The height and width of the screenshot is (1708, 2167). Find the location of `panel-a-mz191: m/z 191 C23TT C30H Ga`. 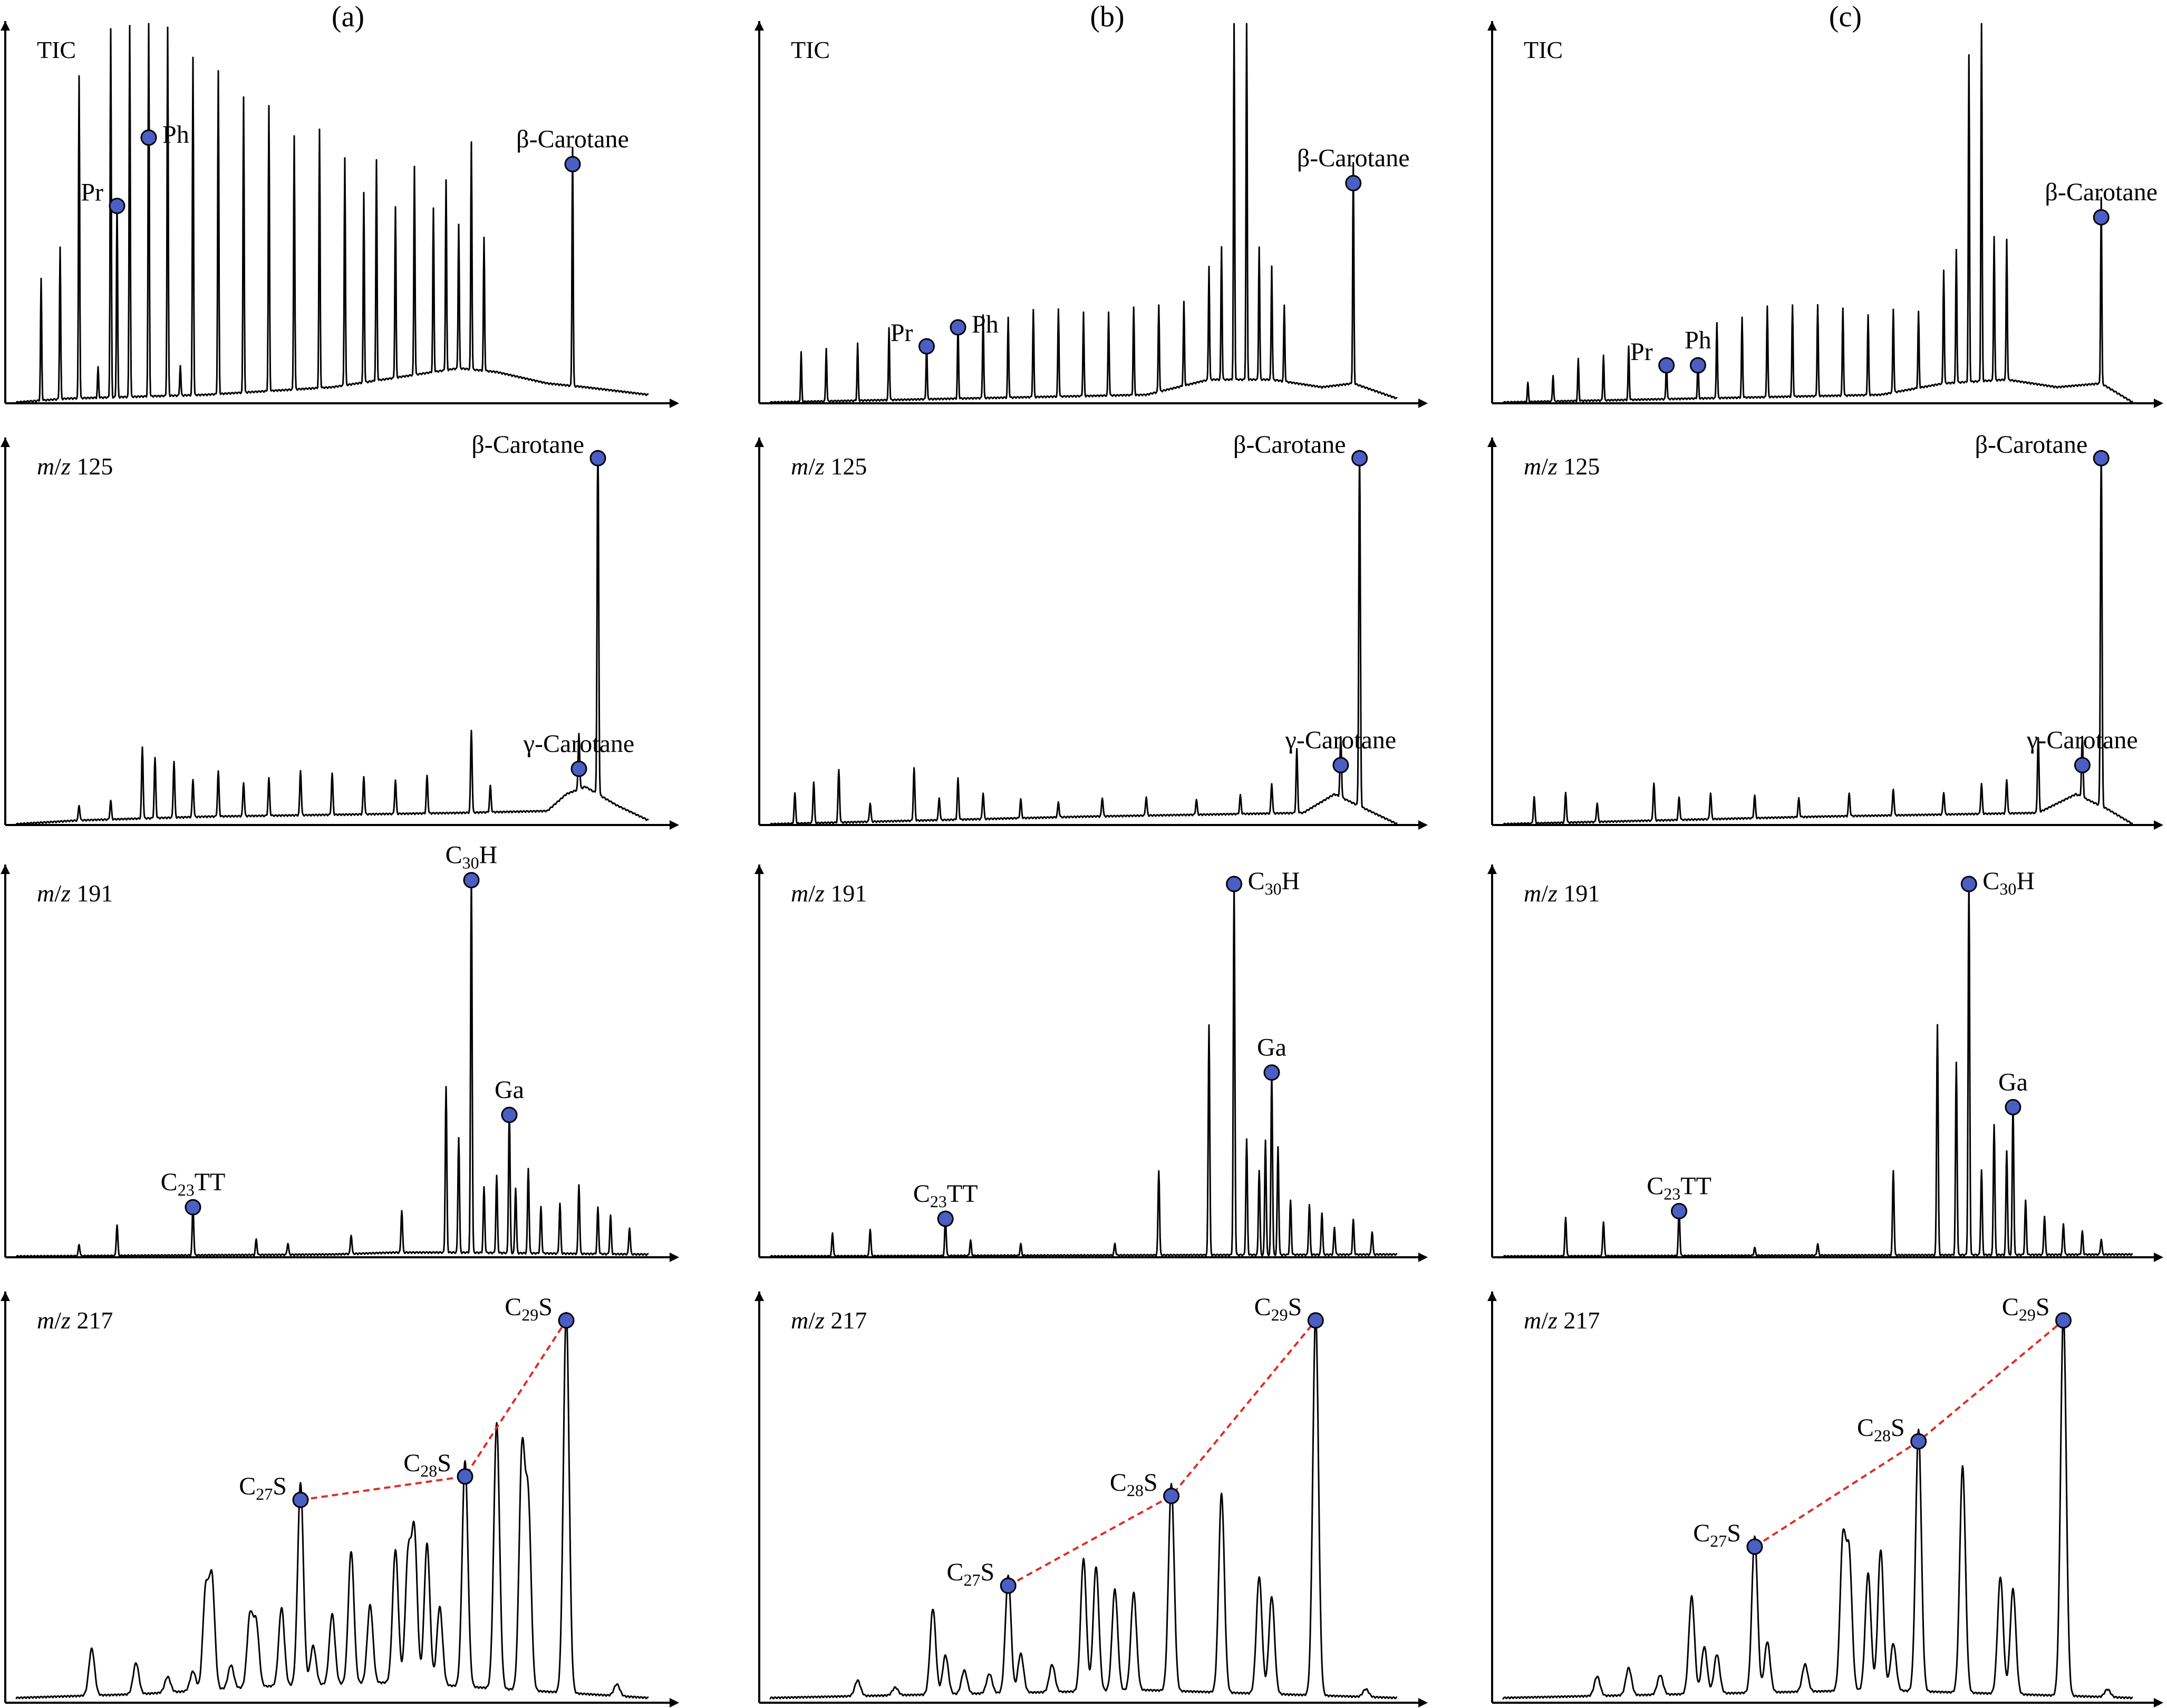

panel-a-mz191: m/z 191 C23TT C30H Ga is located at coordinates (340, 1051).